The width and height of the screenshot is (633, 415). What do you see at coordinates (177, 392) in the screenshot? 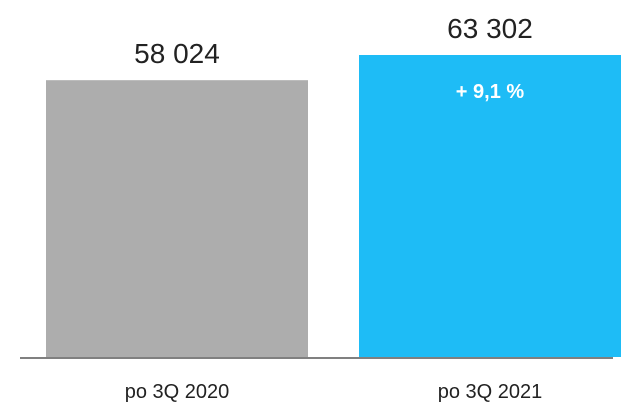
I see `category-label-po-3q-2020: po 3Q 2020` at bounding box center [177, 392].